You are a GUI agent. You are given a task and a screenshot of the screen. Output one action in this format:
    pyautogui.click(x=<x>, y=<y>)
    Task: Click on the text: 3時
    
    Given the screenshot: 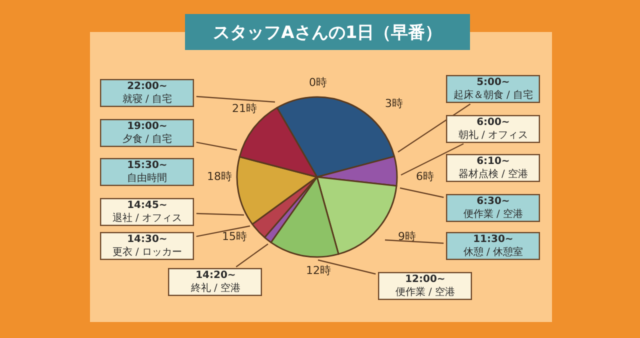 What is the action you would take?
    pyautogui.click(x=394, y=103)
    